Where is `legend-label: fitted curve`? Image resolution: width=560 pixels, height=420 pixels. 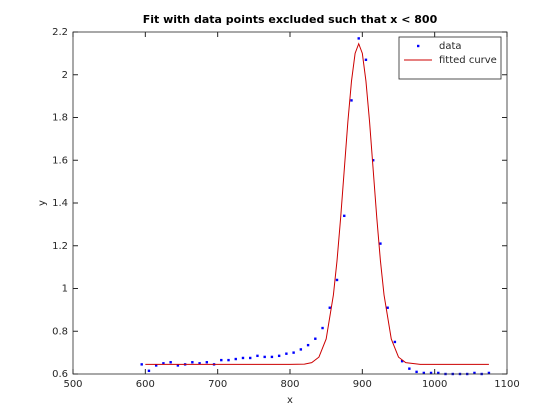
legend-label: fitted curve is located at coordinates (468, 60).